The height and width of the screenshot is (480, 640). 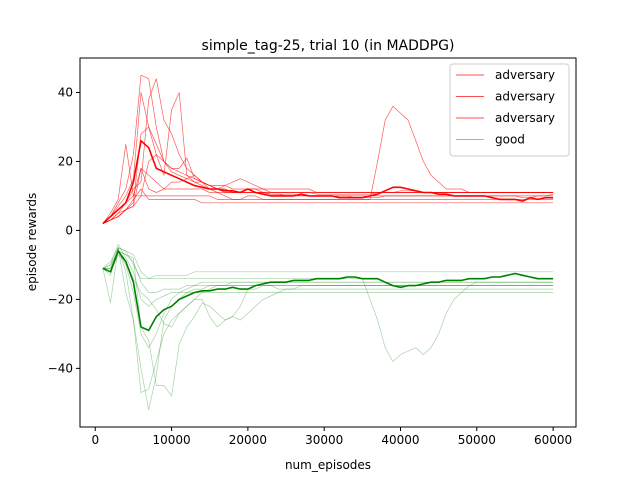 I want to click on x-axis-title: num_episodes, so click(x=328, y=465).